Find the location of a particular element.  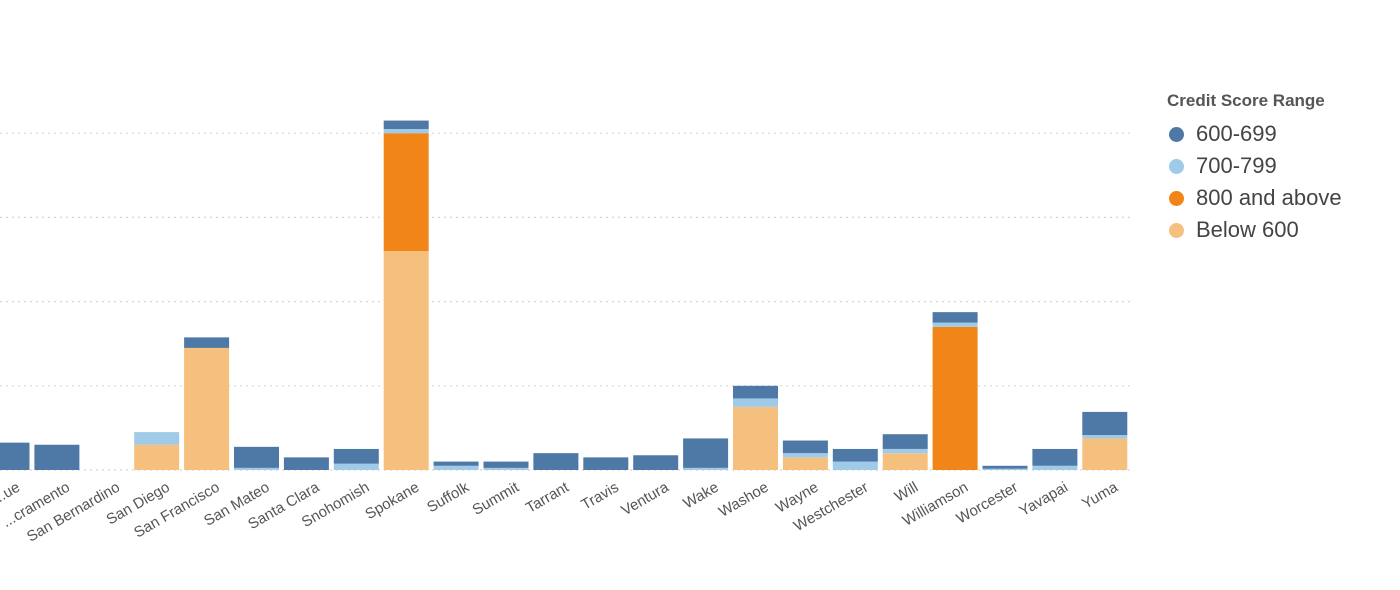

x-tick-label: Tarrant is located at coordinates (548, 497).